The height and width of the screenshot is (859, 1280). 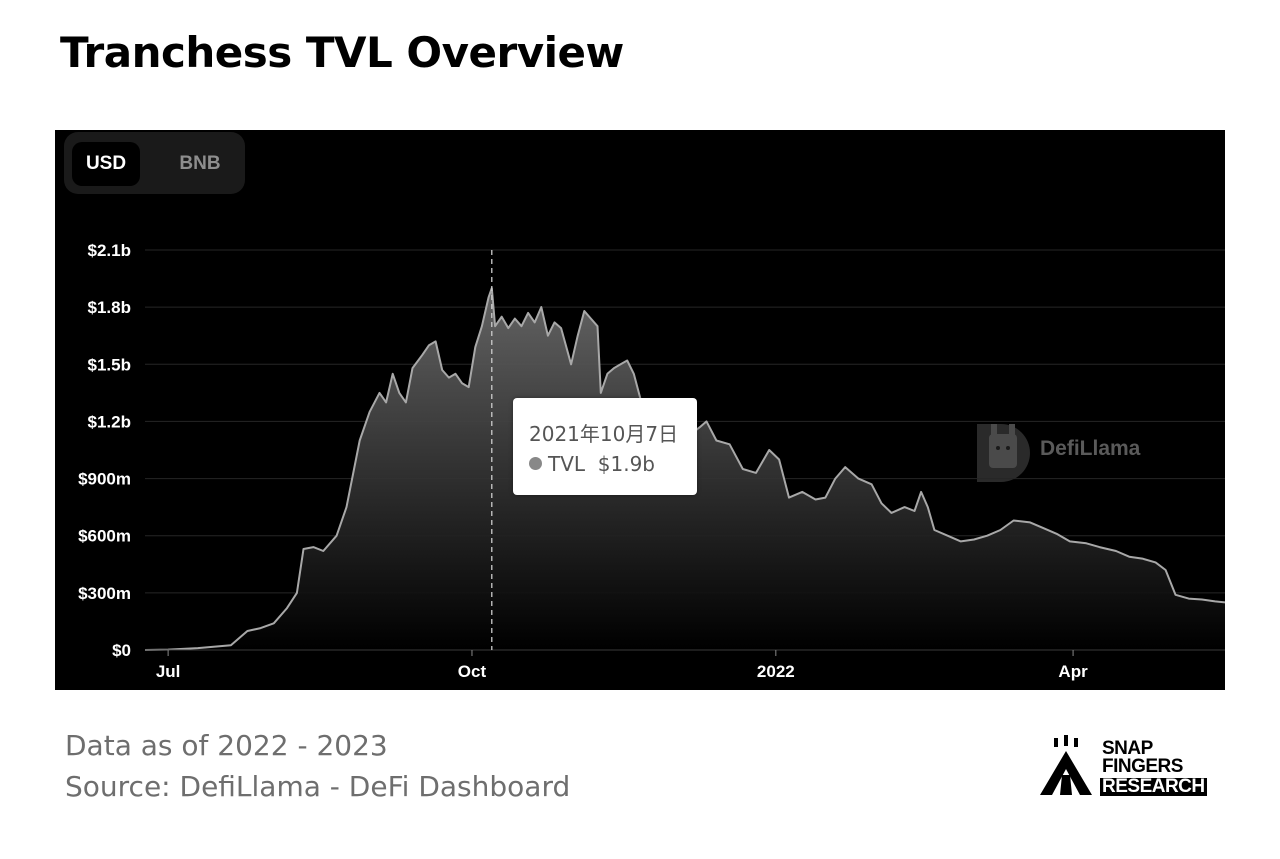 I want to click on tooltip-row: TVL $1.9b, so click(x=592, y=464).